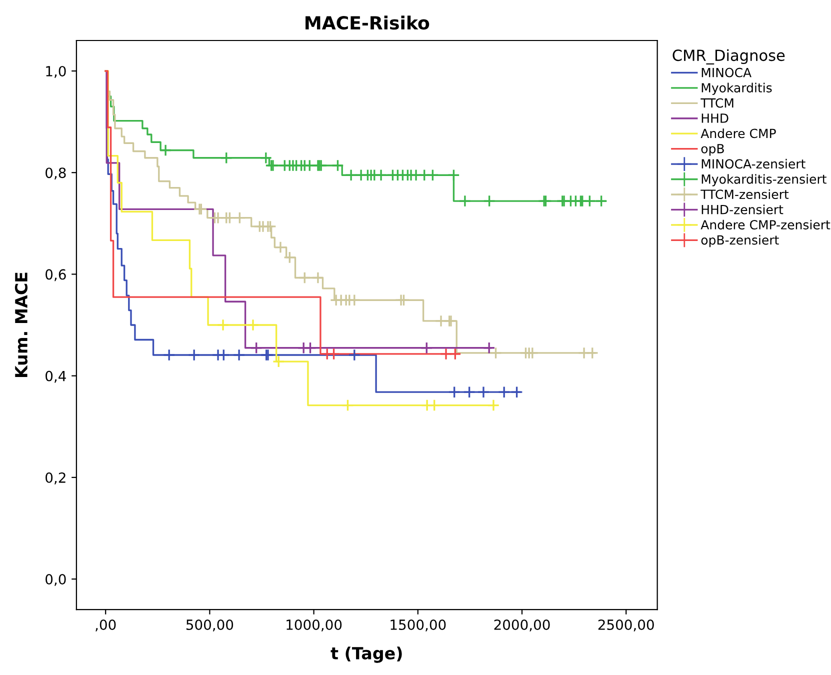 The width and height of the screenshot is (831, 675). What do you see at coordinates (715, 118) in the screenshot?
I see `legend-label: HHD` at bounding box center [715, 118].